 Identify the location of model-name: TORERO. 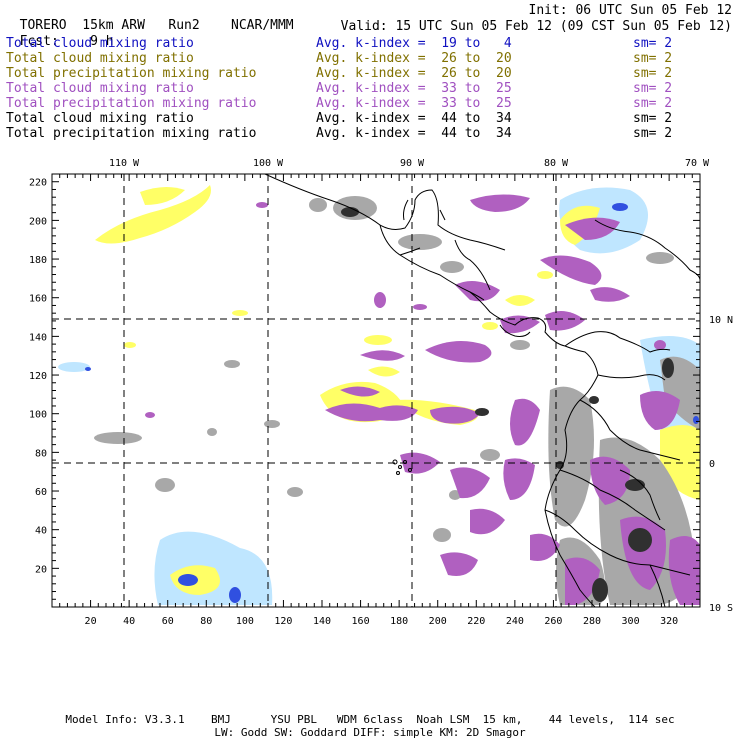
(43, 25).